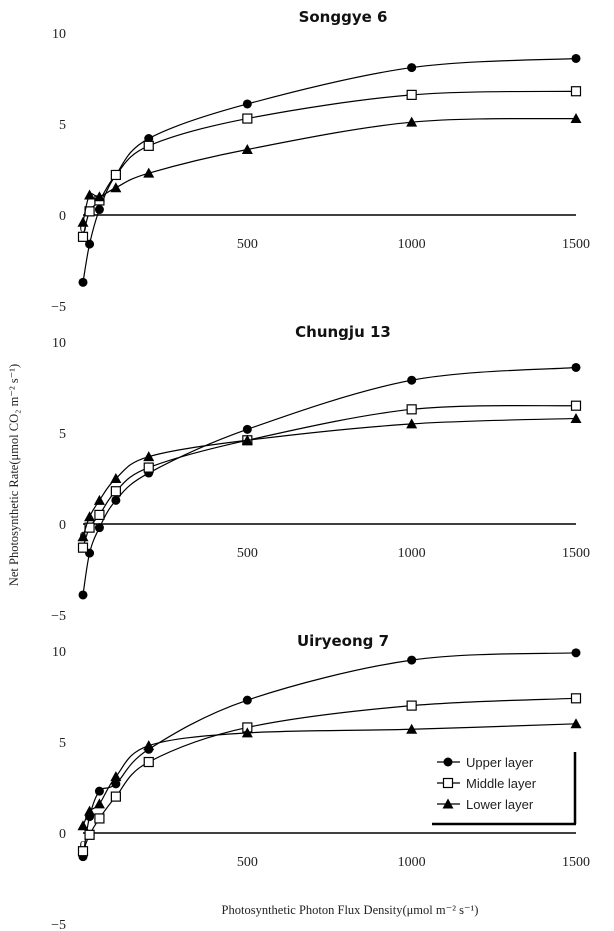  I want to click on legend-label: Upper layer, so click(500, 762).